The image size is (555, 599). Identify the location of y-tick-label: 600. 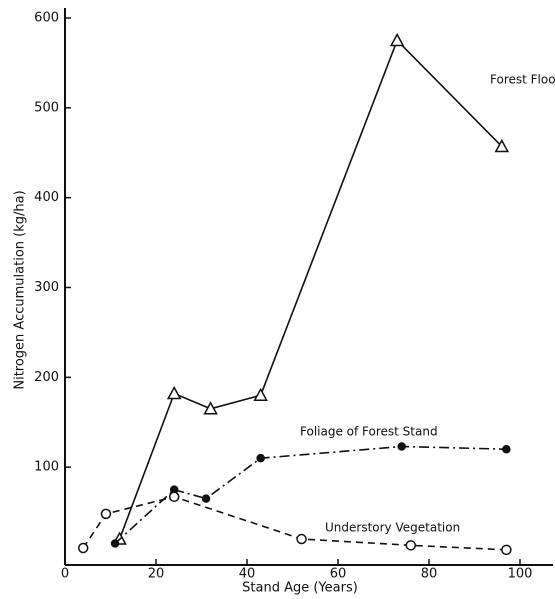
(46, 18).